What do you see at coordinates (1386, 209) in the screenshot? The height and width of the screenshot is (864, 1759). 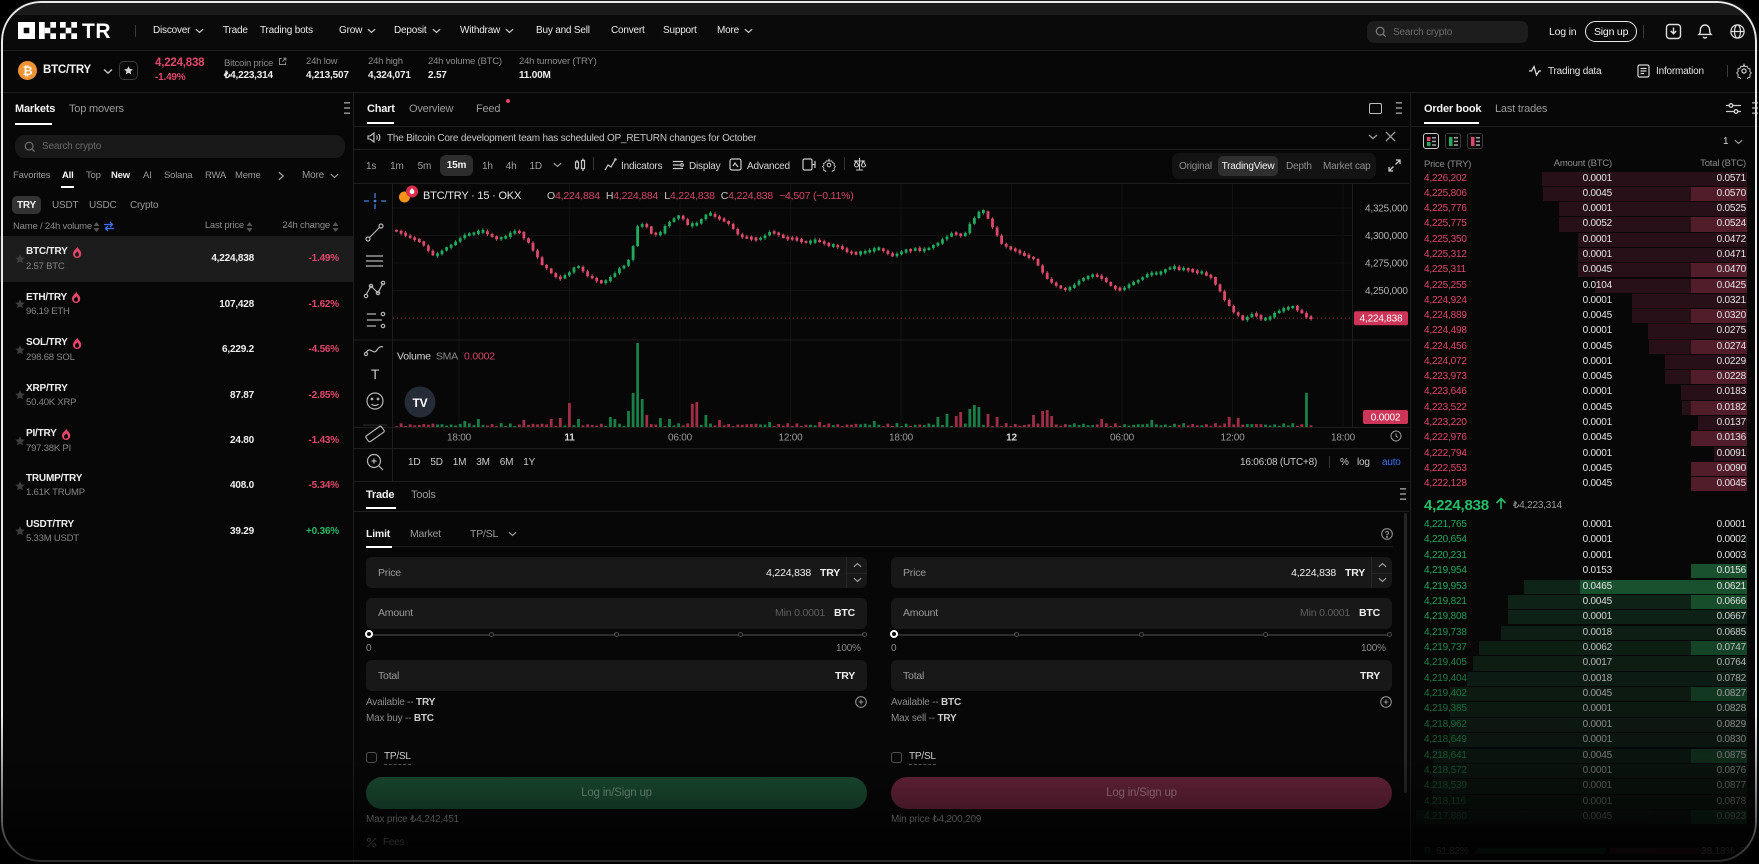 I see `svg-text: 4,325,000` at bounding box center [1386, 209].